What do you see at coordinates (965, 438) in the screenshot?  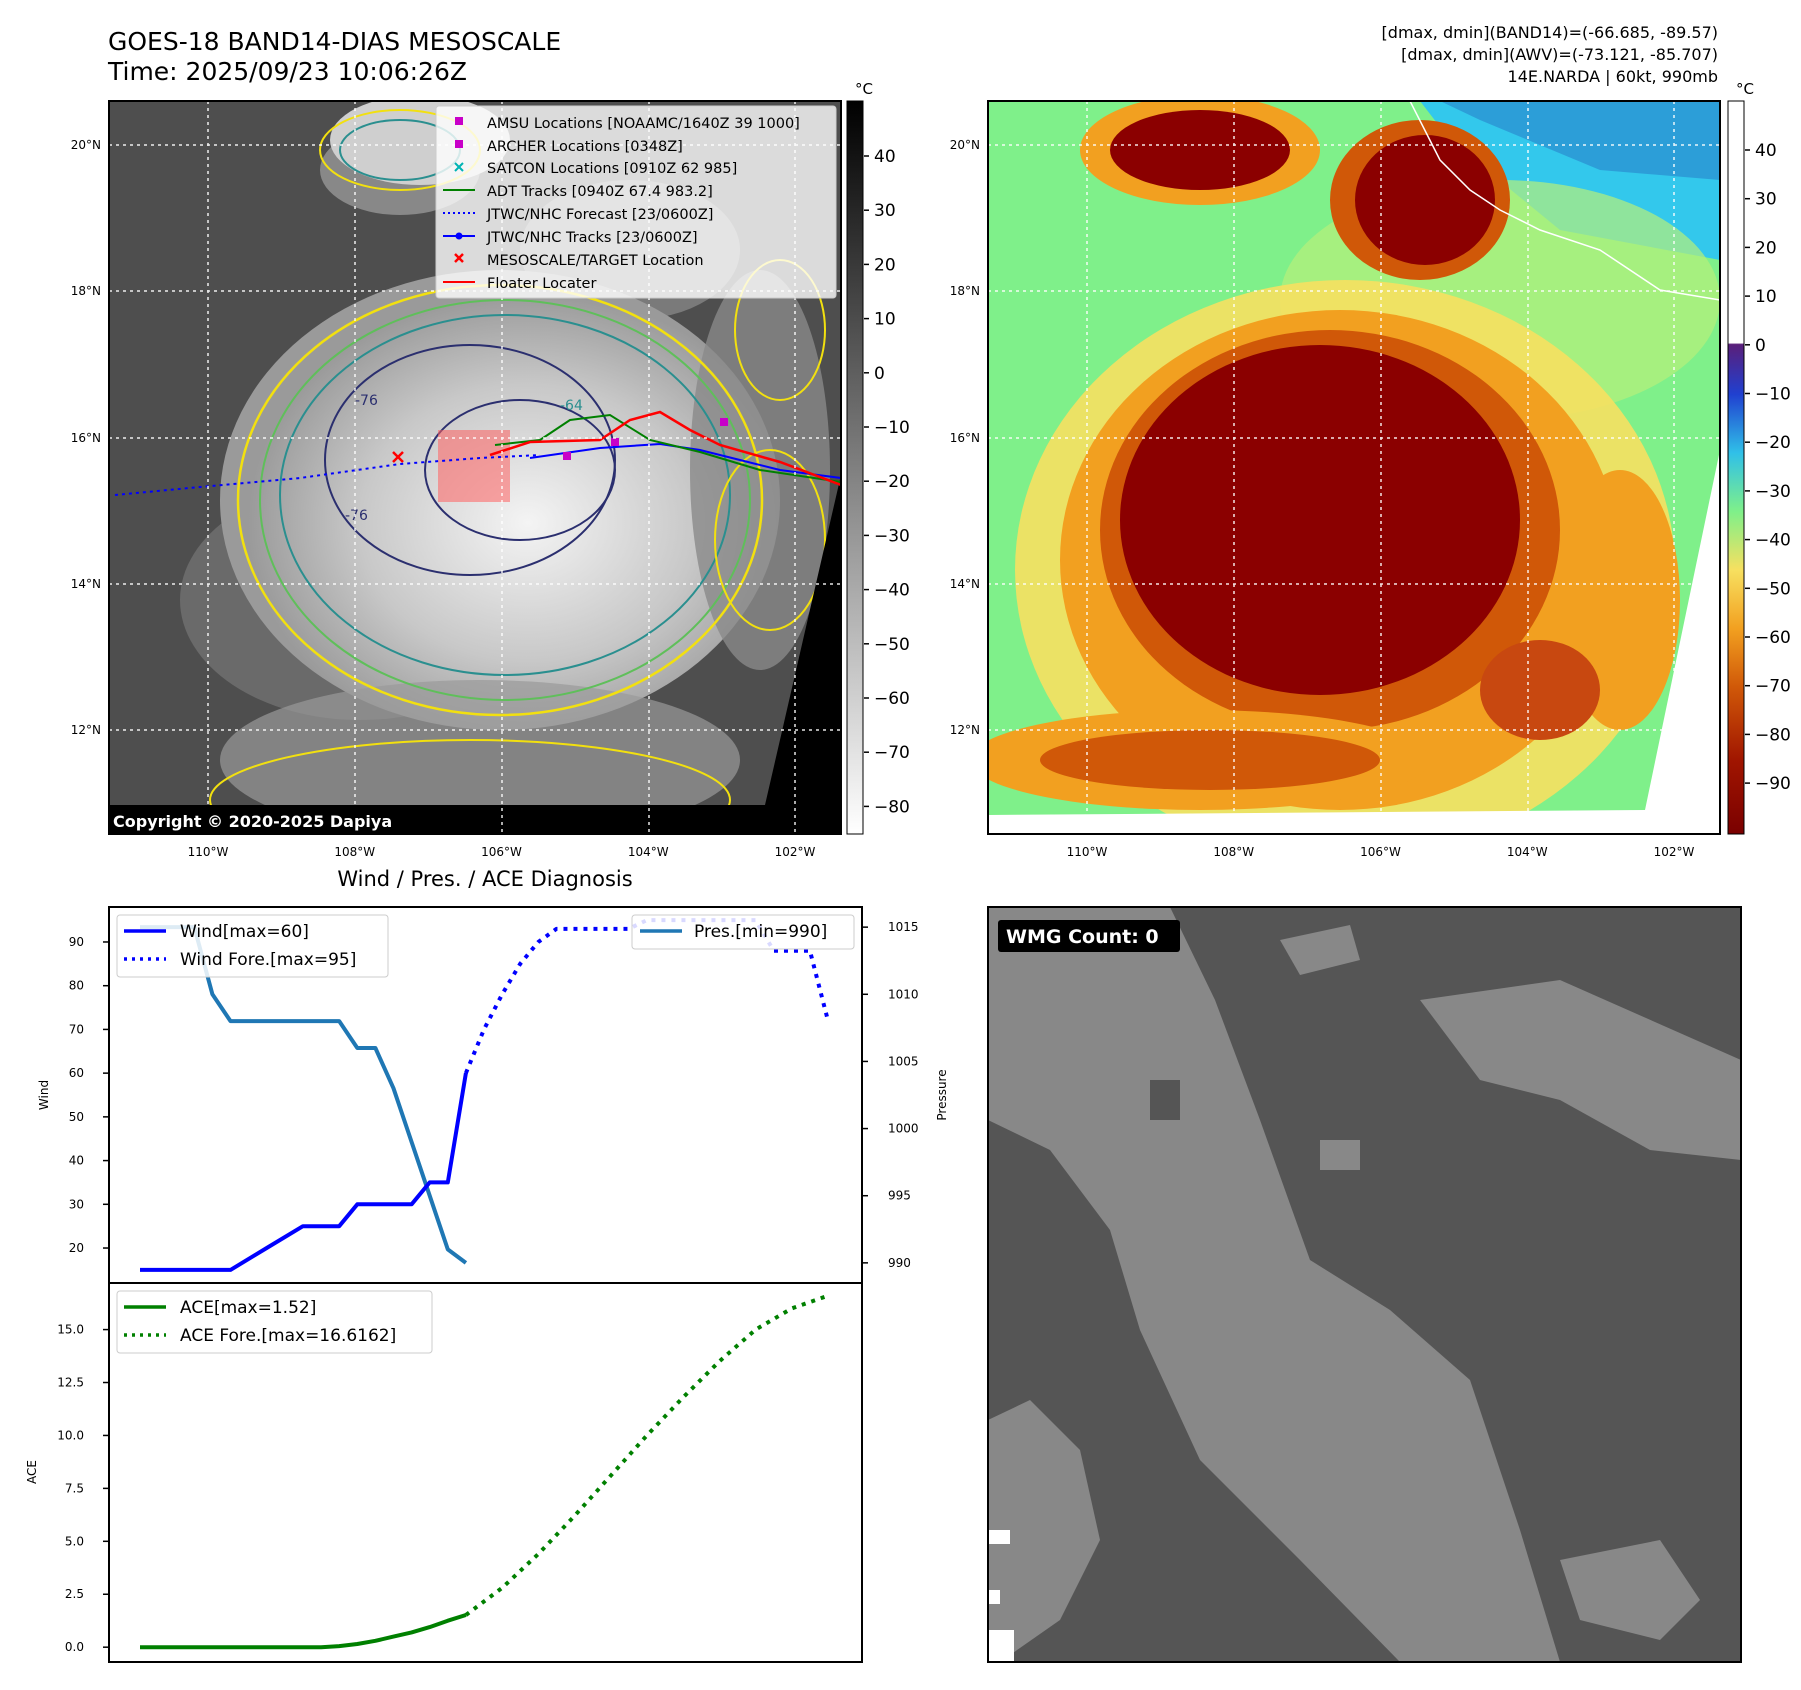 I see `awv-map-lat-label: 16°N` at bounding box center [965, 438].